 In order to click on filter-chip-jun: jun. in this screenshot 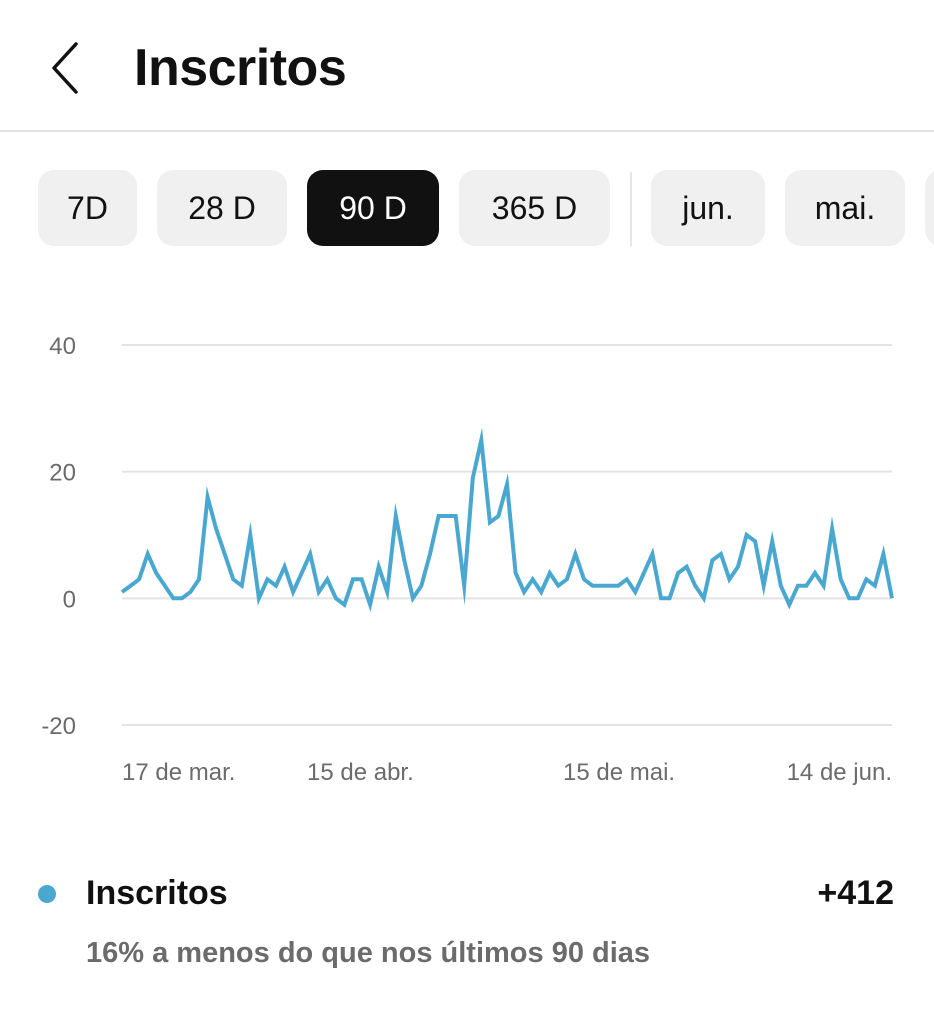, I will do `click(708, 208)`.